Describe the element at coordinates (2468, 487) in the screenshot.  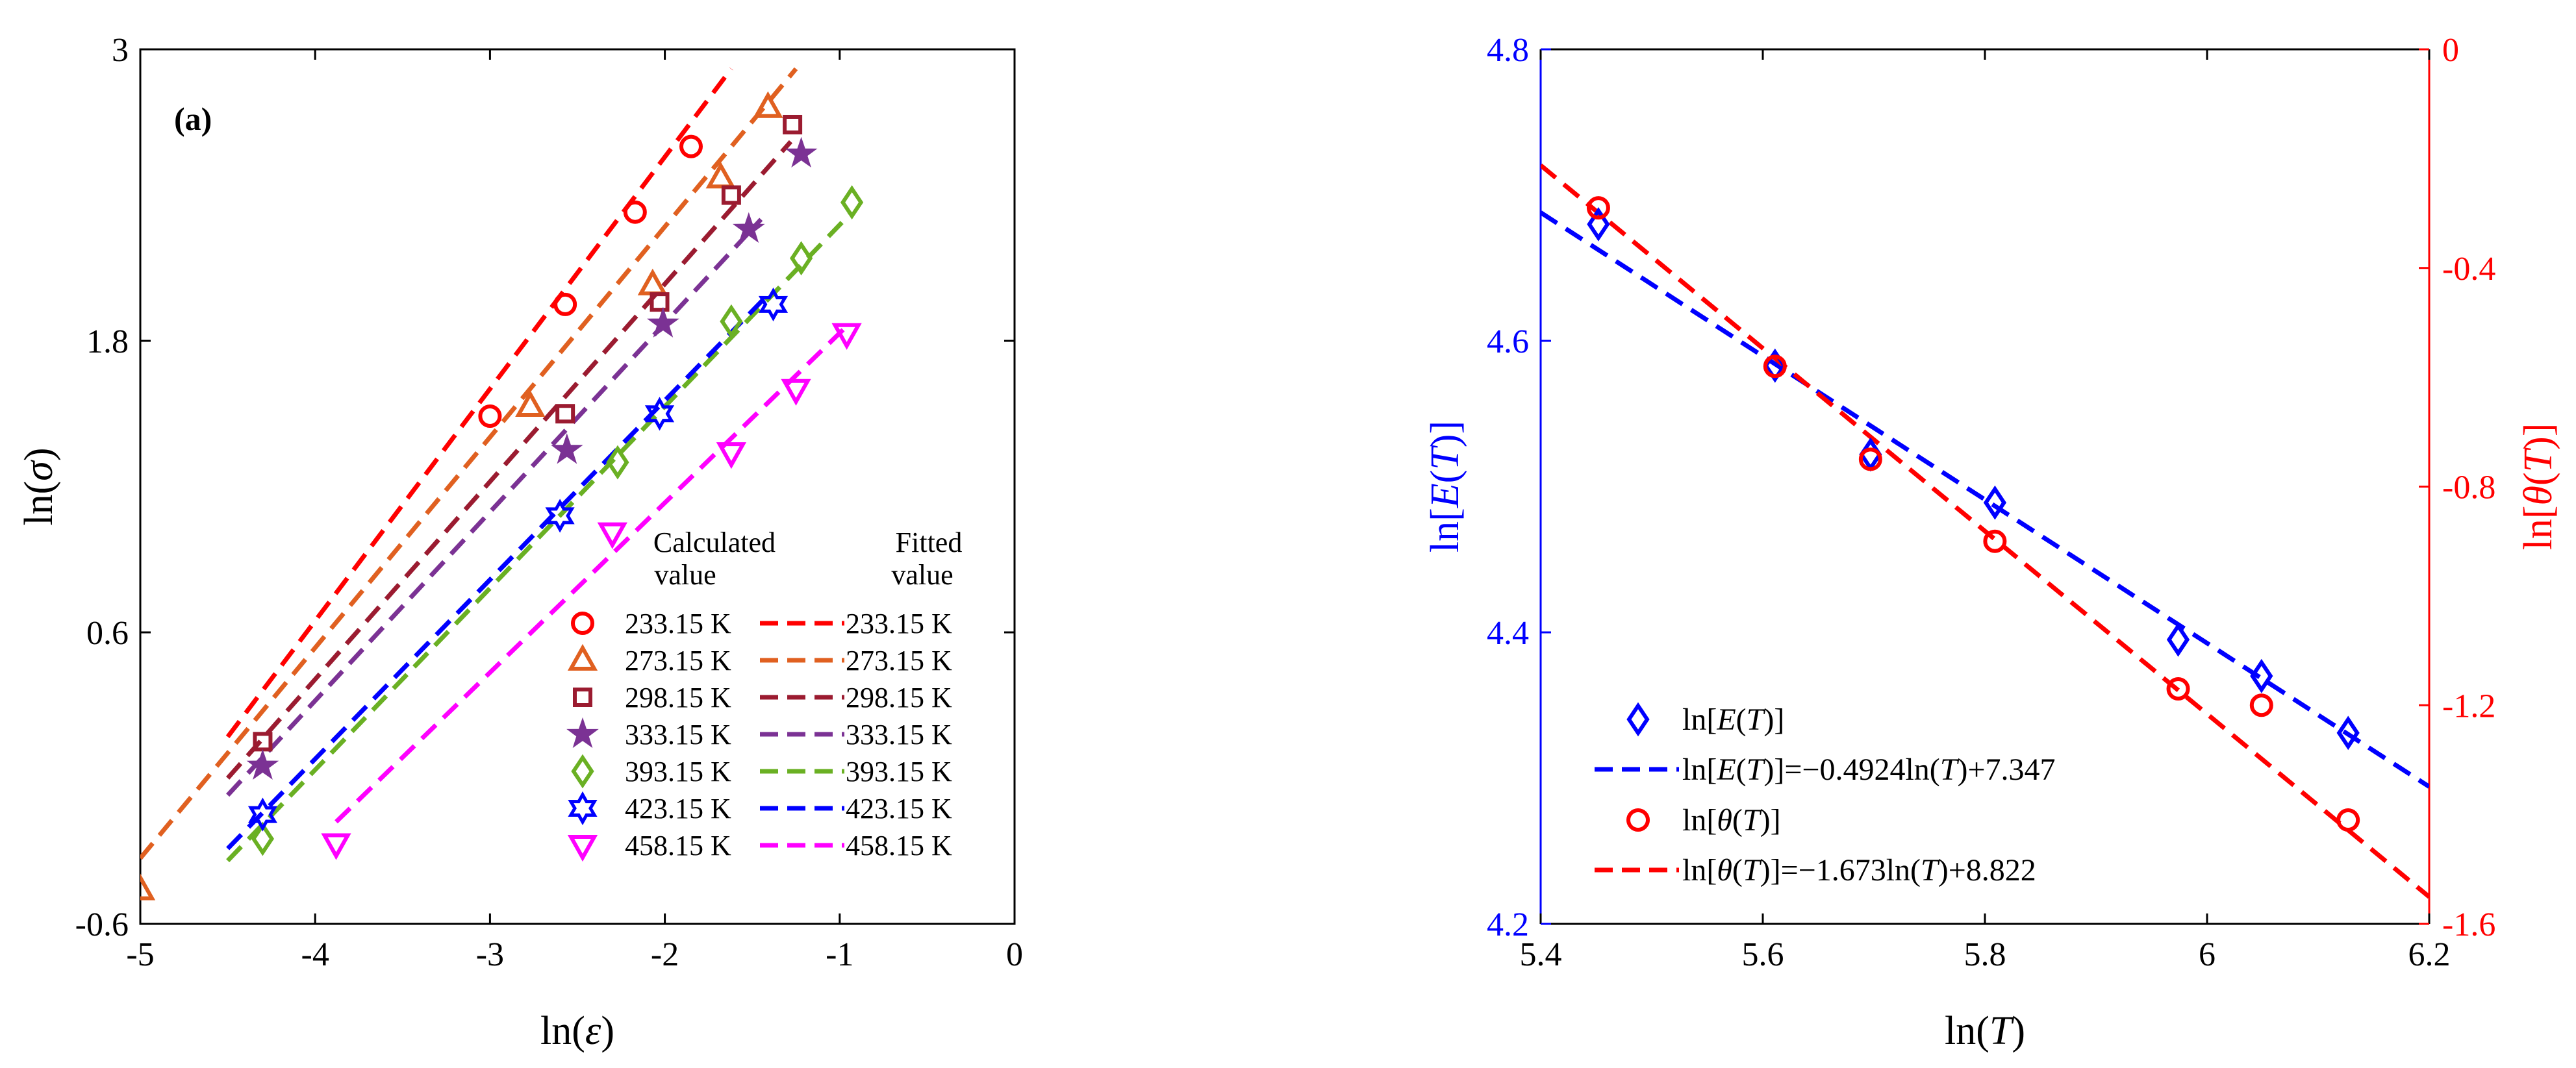
I see `y-tick-label-right: -0.8` at that location.